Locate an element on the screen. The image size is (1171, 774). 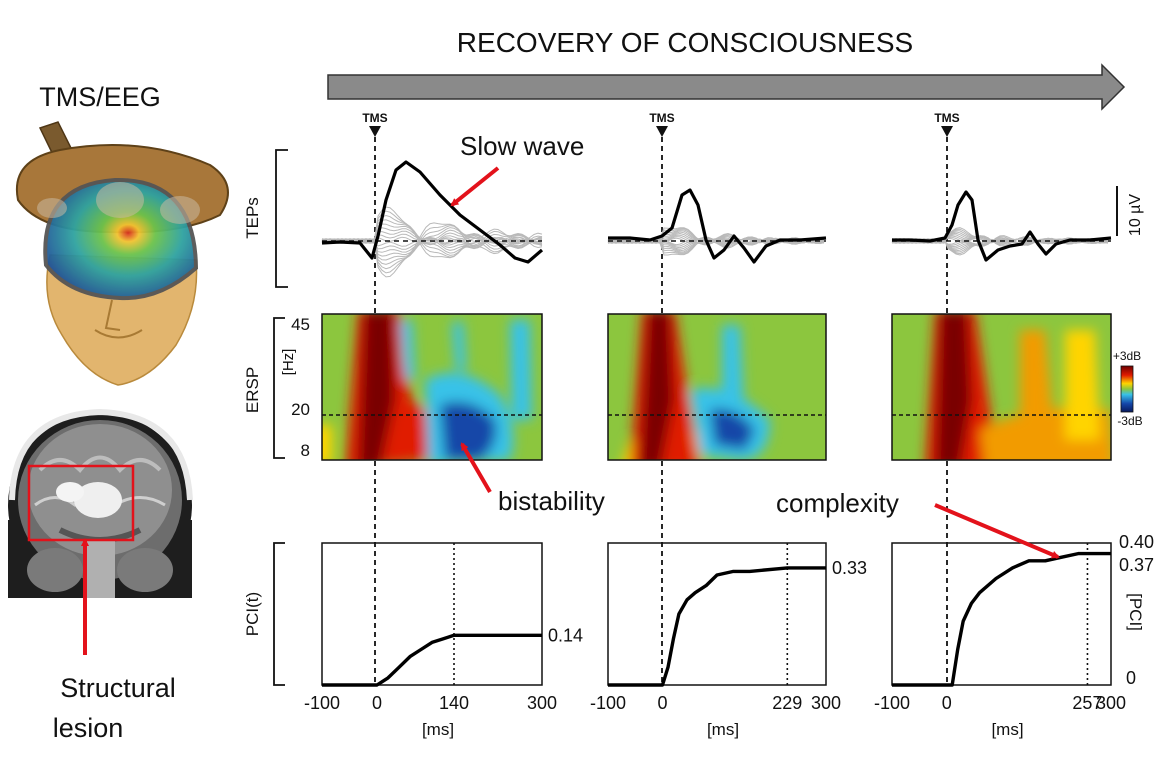
tms-label-3: TMS is located at coordinates (946, 118).